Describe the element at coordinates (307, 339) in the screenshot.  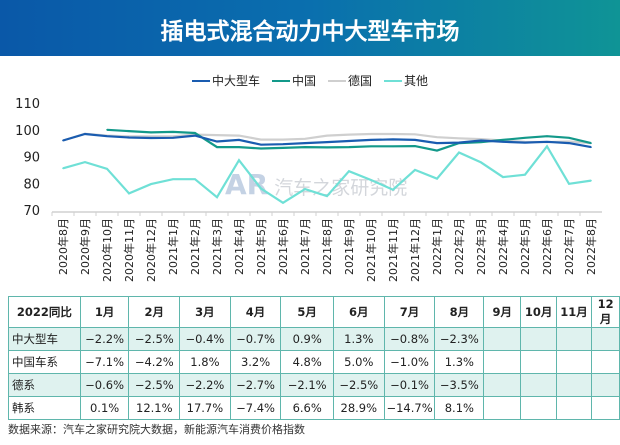
I see `table-cell: 0.9%` at that location.